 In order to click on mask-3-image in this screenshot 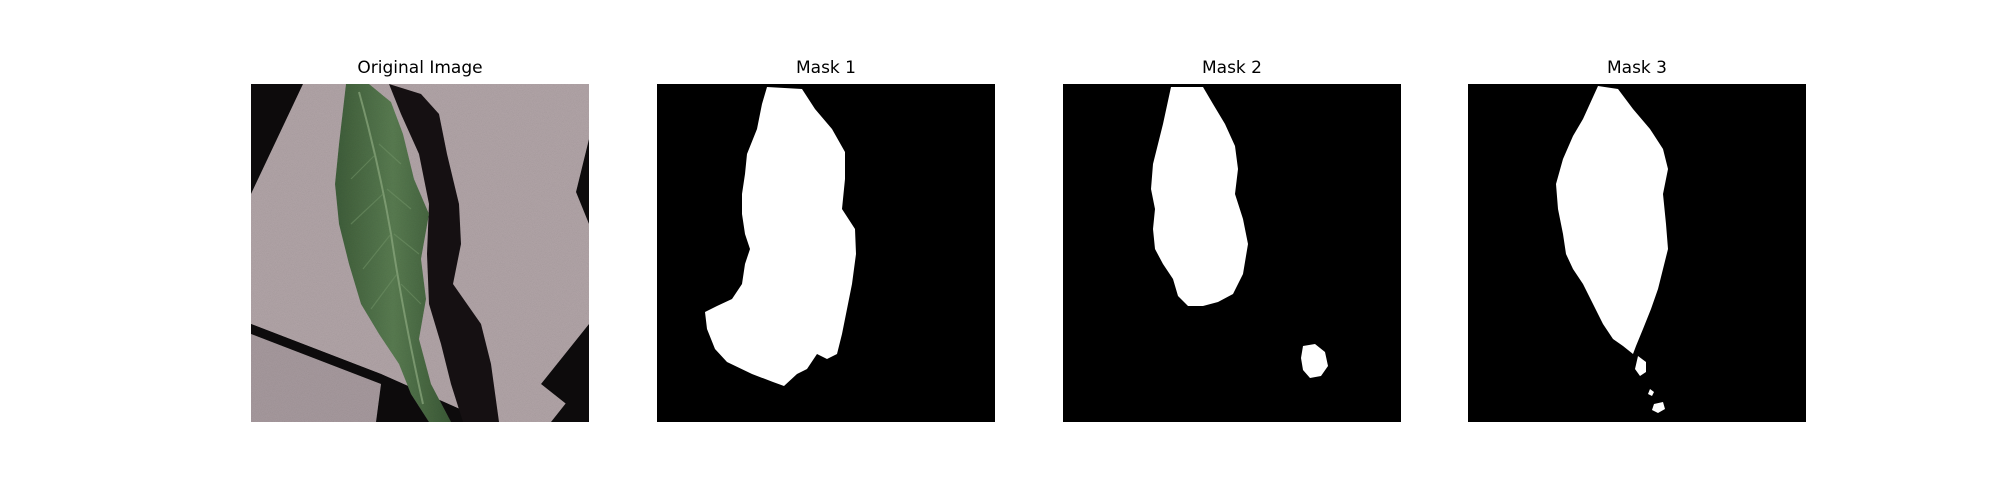, I will do `click(1637, 253)`.